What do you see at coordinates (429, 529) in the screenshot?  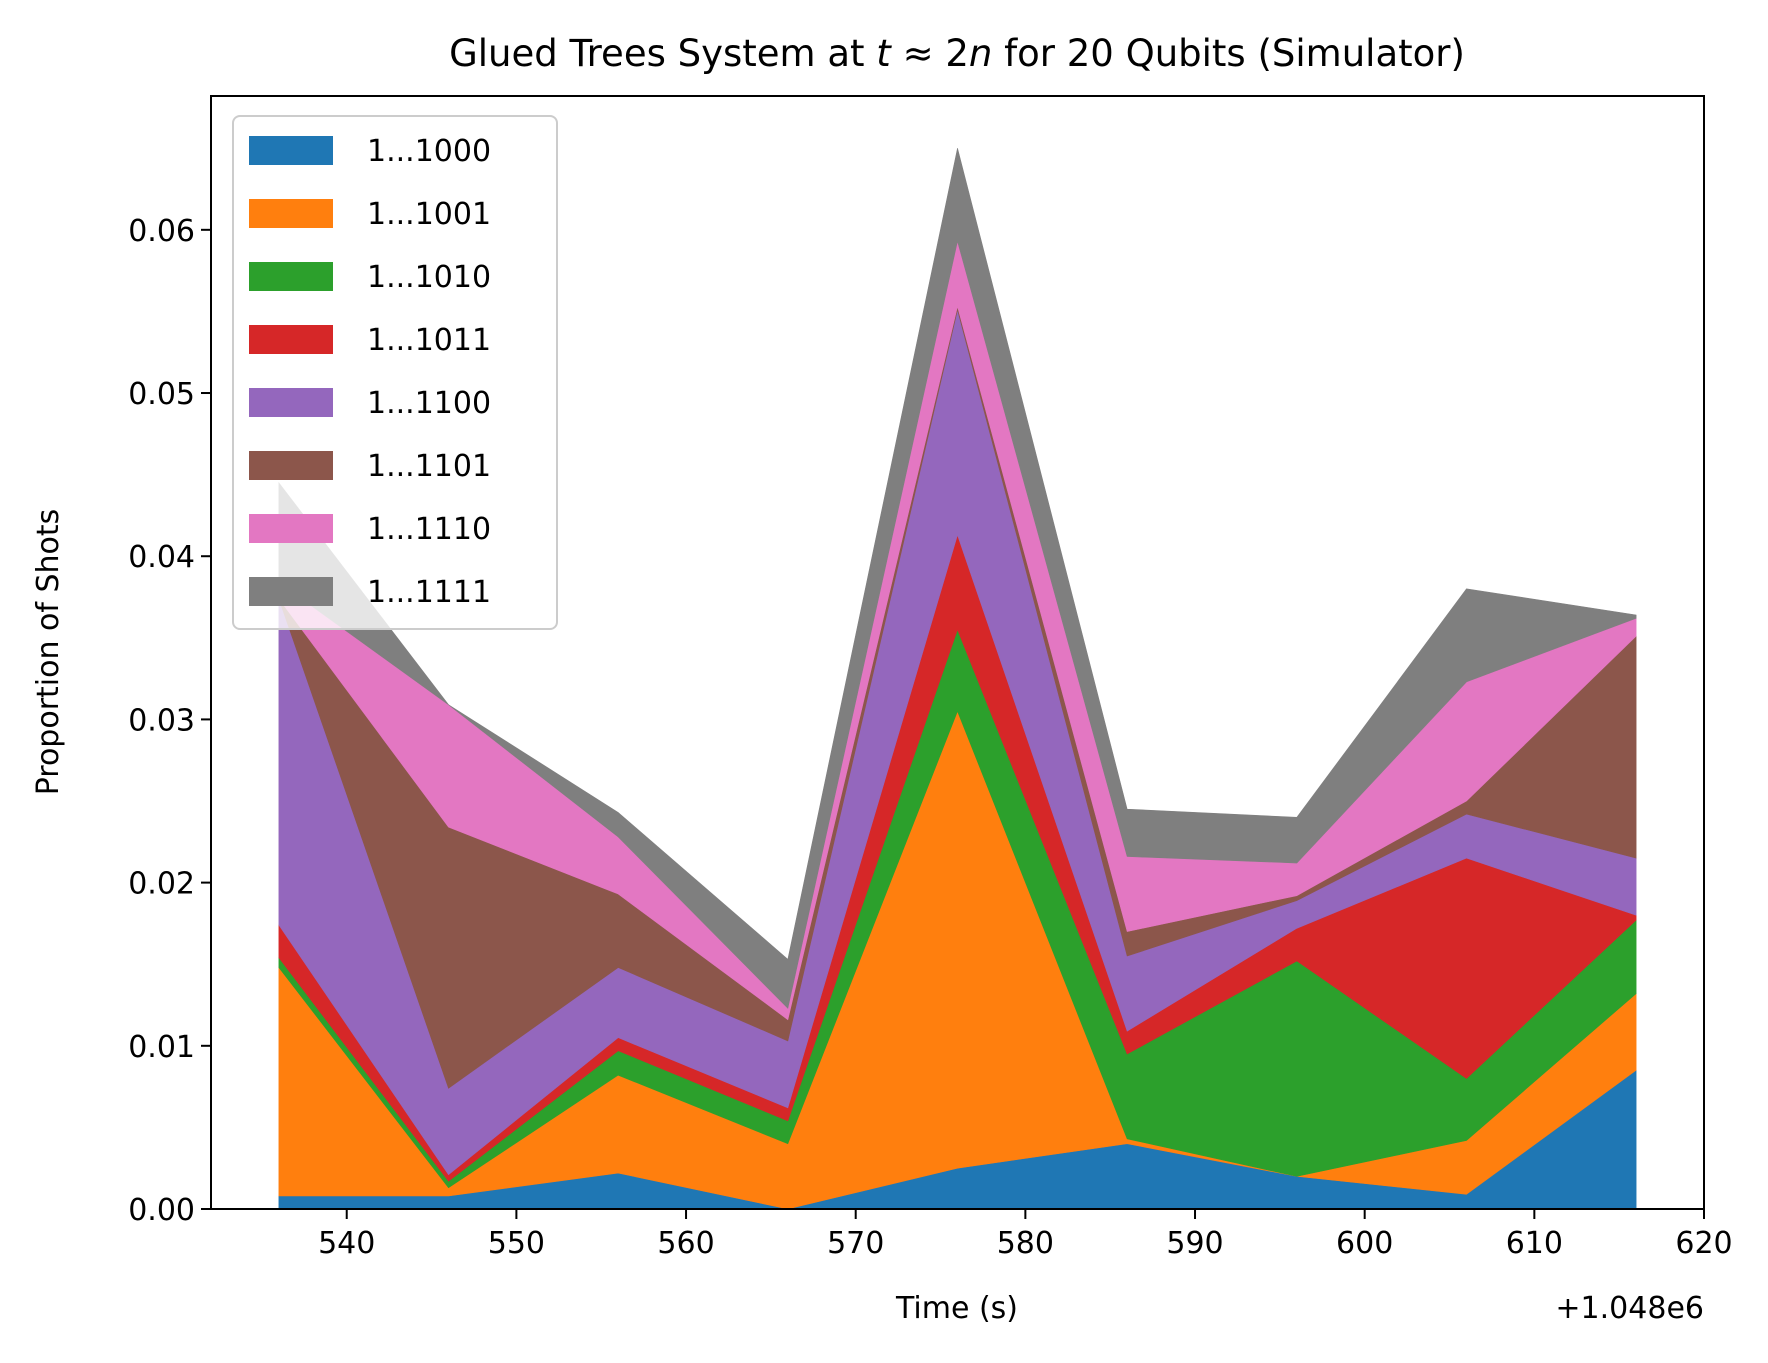 I see `legend-label: 1...1110` at bounding box center [429, 529].